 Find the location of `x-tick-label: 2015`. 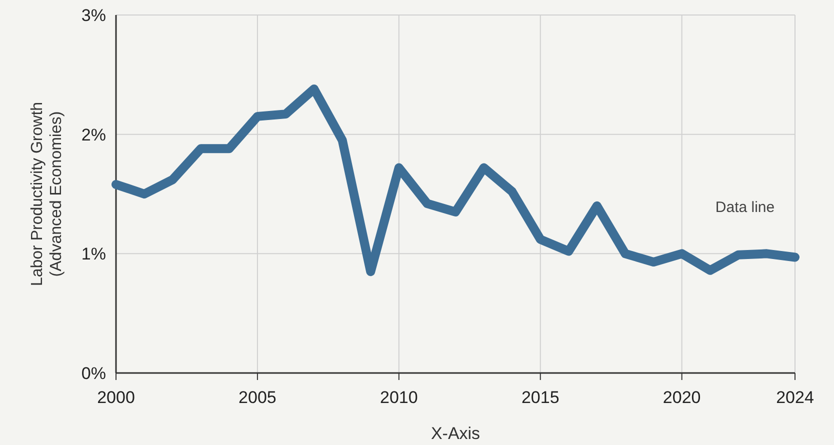

x-tick-label: 2015 is located at coordinates (540, 397).